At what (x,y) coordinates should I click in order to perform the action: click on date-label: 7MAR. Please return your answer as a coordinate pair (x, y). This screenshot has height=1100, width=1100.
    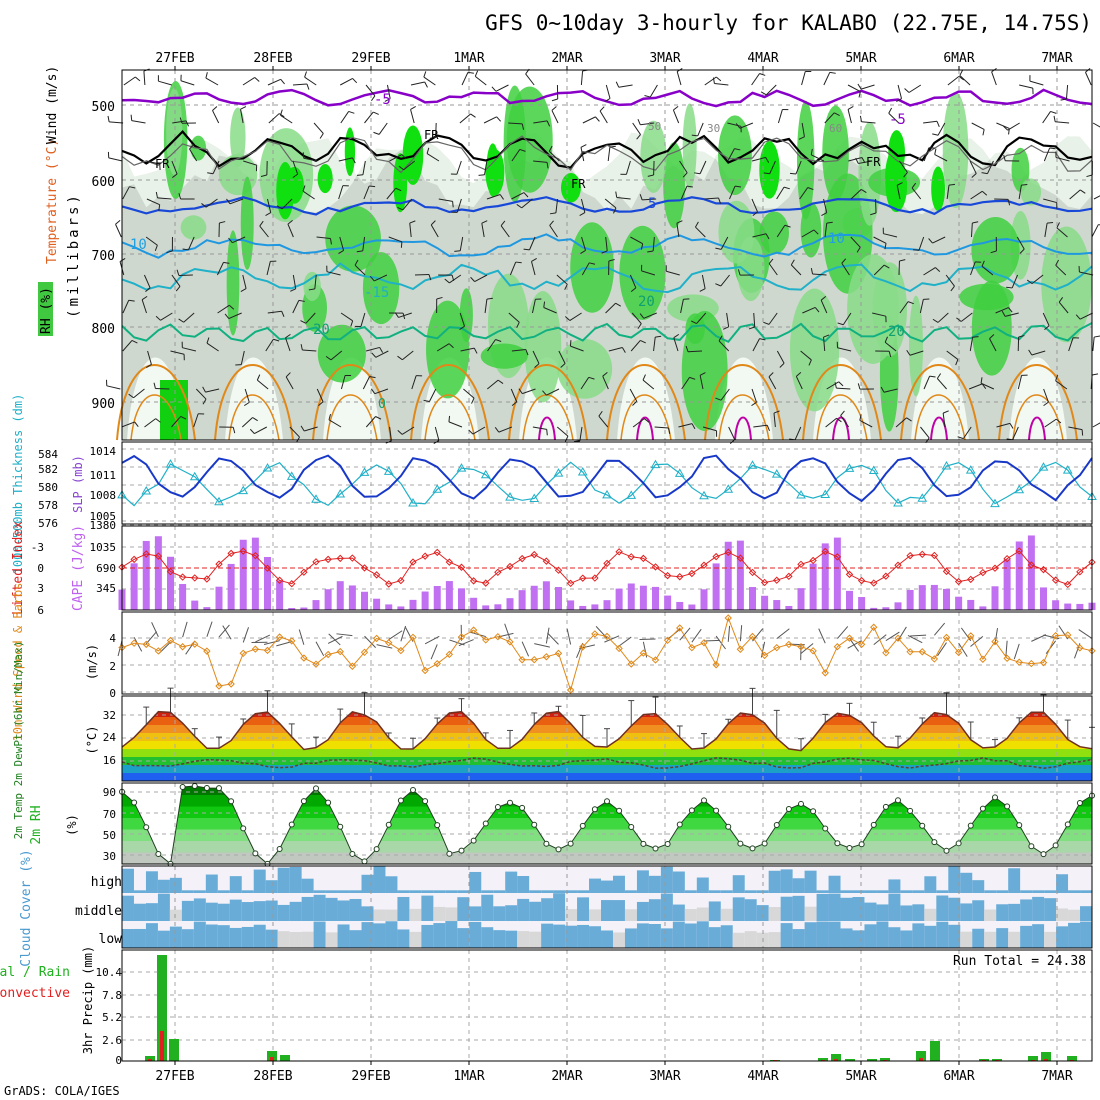
    Looking at the image, I should click on (1056, 1076).